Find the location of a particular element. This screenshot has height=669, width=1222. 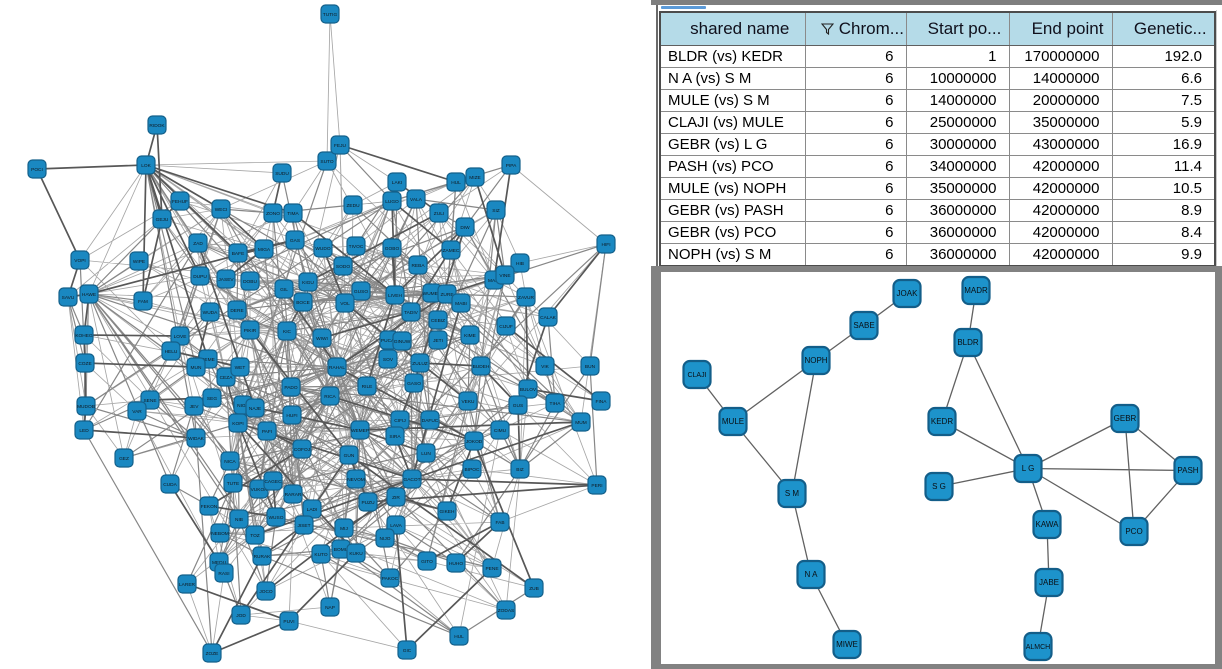

svg-text: NOPH is located at coordinates (815, 360).